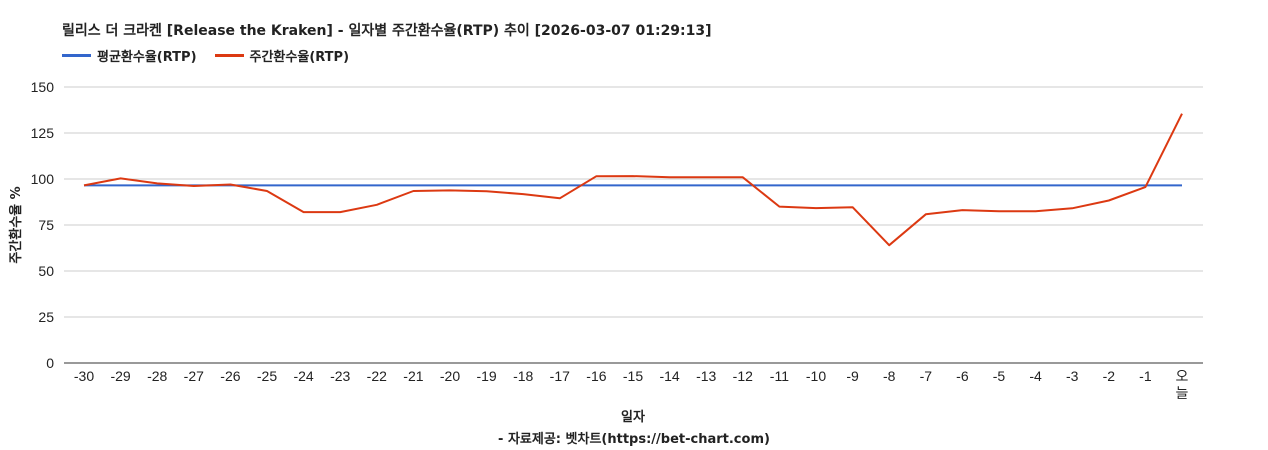  What do you see at coordinates (46, 271) in the screenshot?
I see `y-tick-label: 50` at bounding box center [46, 271].